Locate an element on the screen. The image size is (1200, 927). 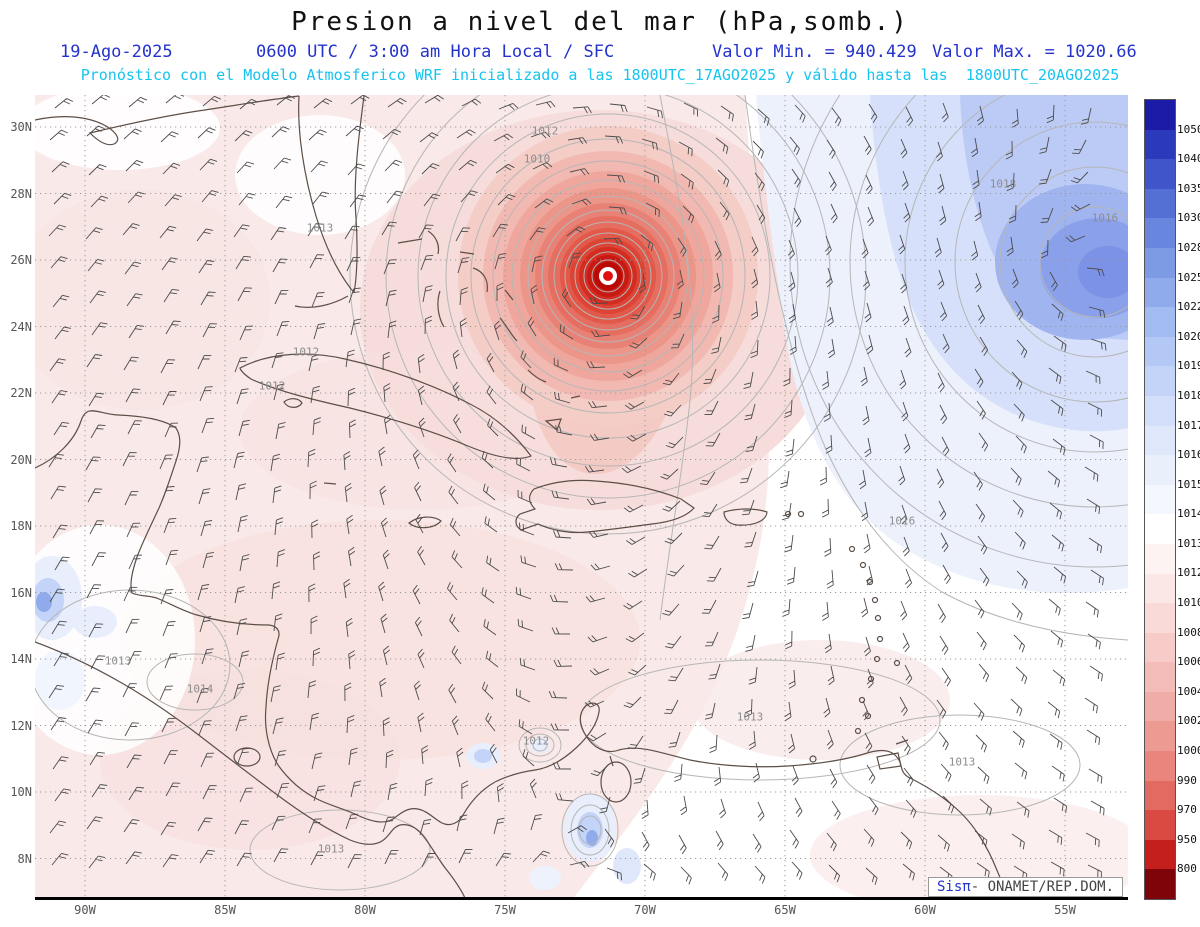
colorbar-tick-label: 1022 is located at coordinates (1188, 307).